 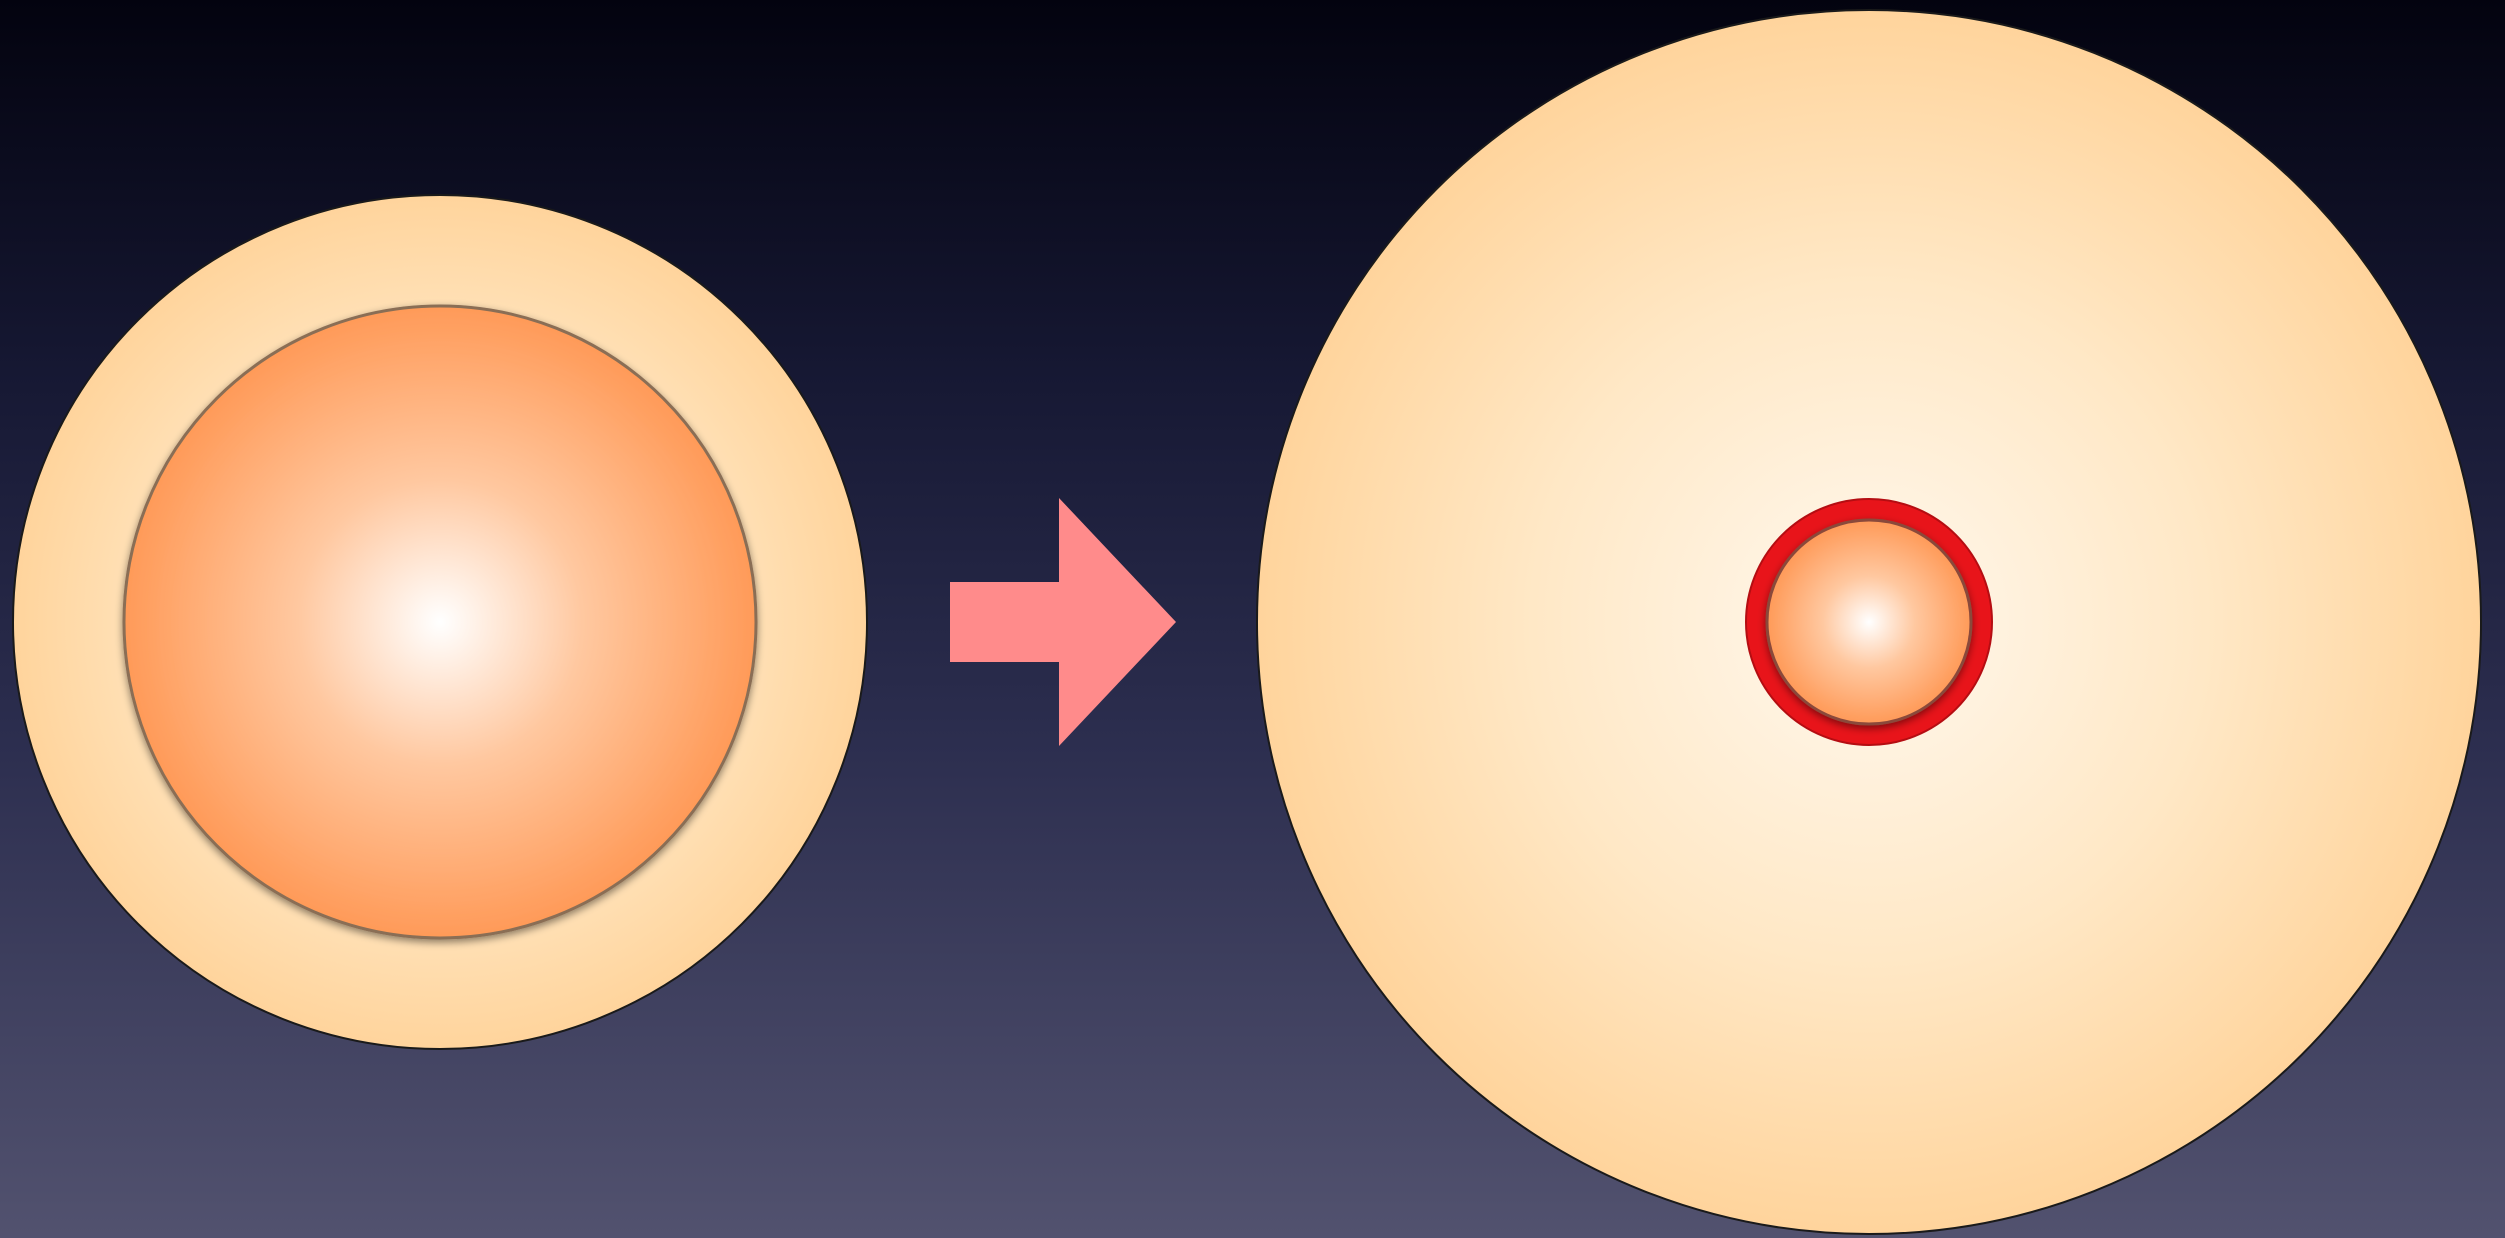 What do you see at coordinates (1063, 622) in the screenshot?
I see `right-arrow-icon` at bounding box center [1063, 622].